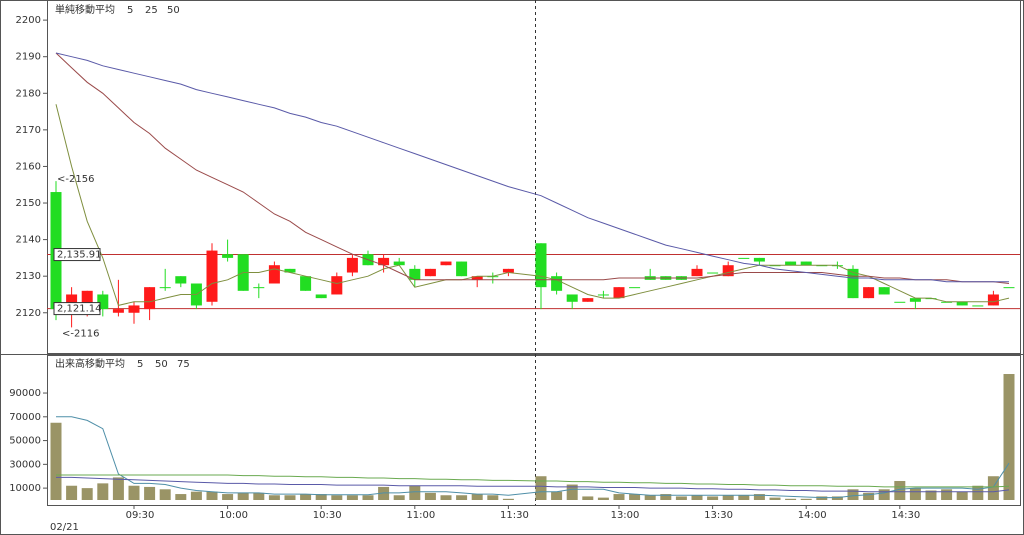  I want to click on y-tick-label: 2120, so click(28, 313).